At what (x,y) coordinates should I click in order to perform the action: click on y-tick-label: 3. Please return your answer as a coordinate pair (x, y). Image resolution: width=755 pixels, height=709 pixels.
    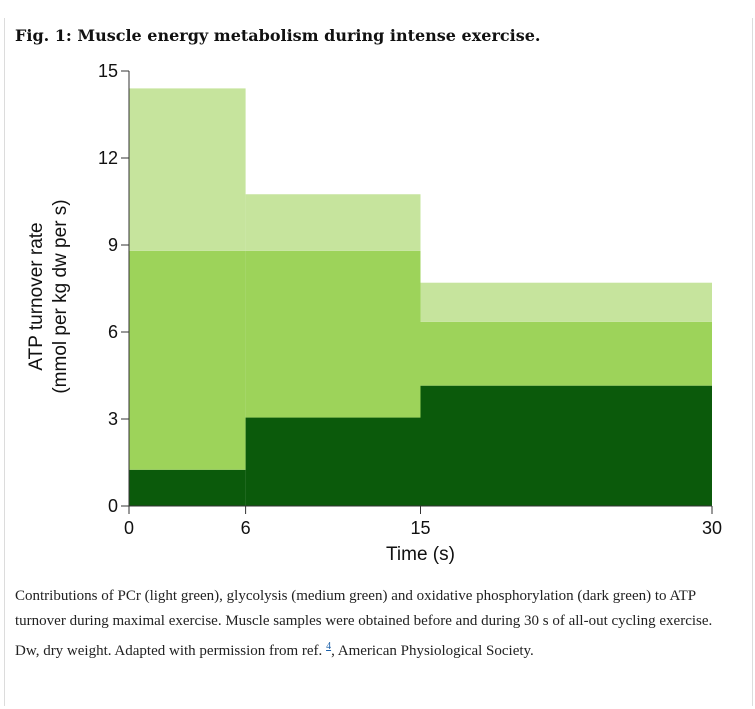
    Looking at the image, I should click on (113, 419).